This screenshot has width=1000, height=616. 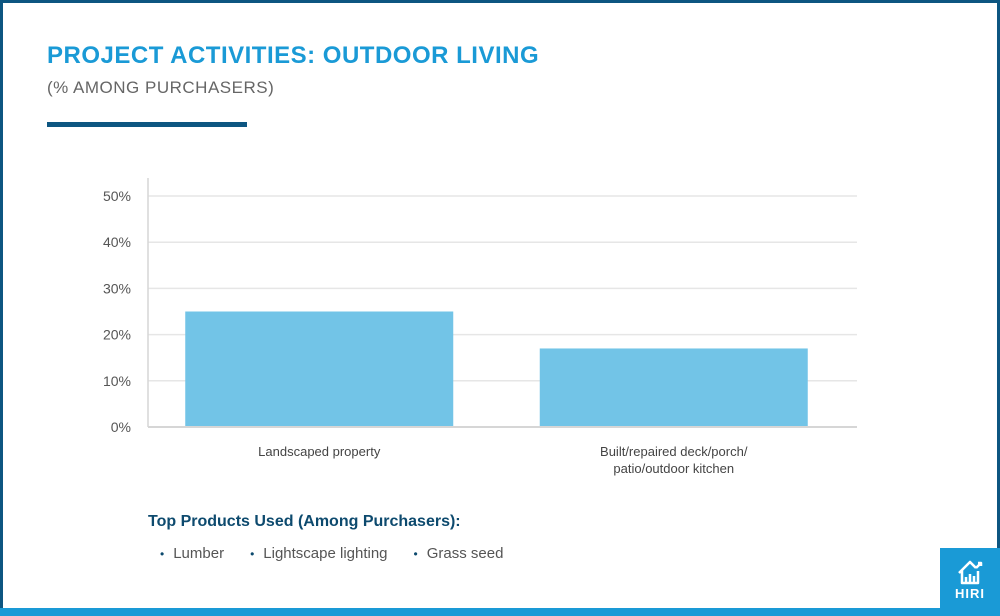 I want to click on y-tick-label: 20%, so click(x=117, y=335).